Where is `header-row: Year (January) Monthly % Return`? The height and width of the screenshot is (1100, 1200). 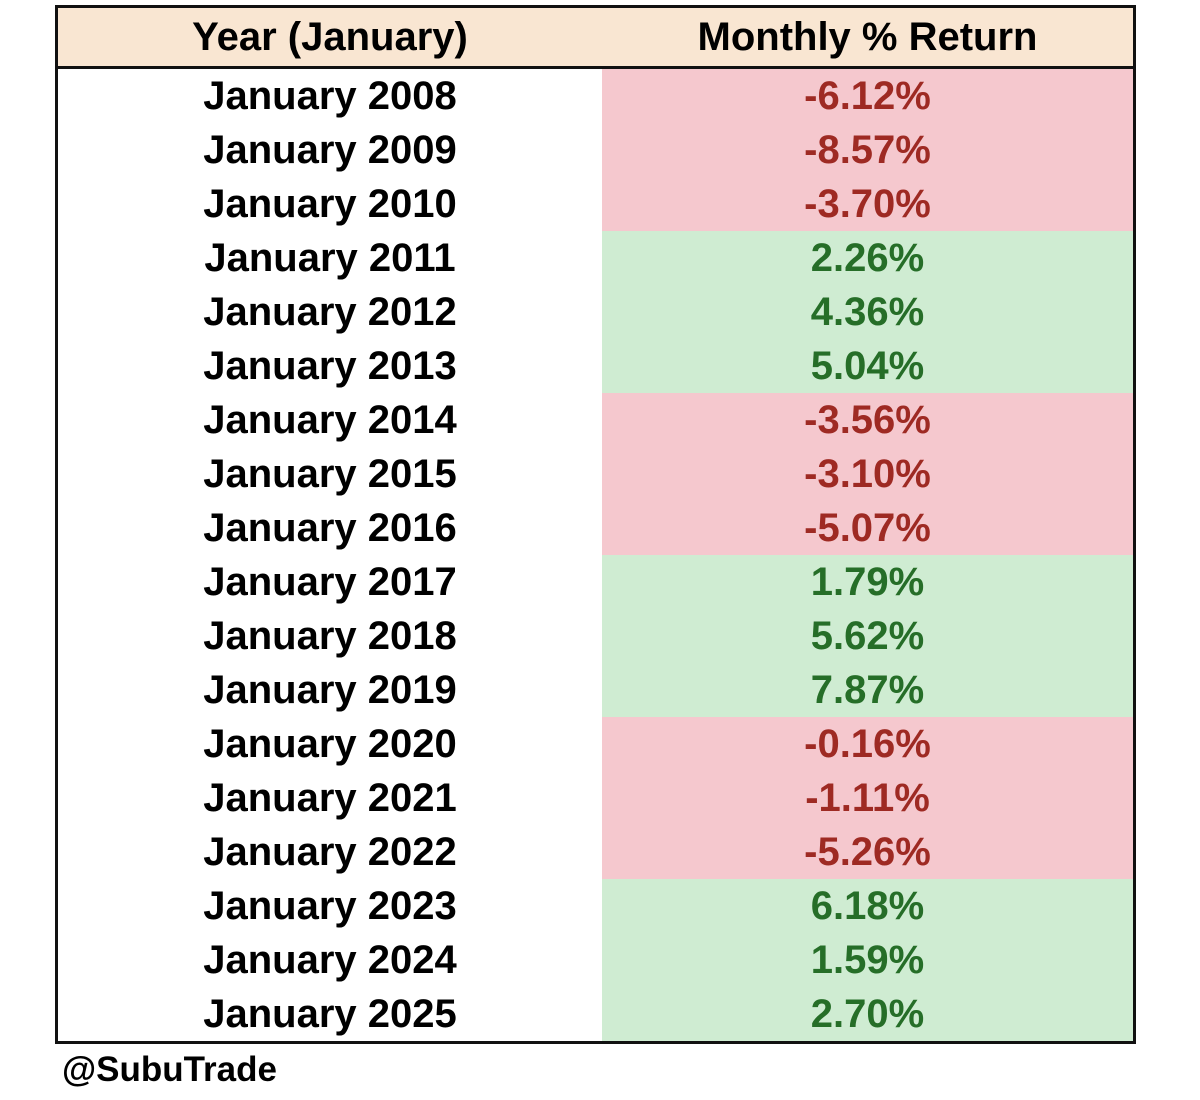 header-row: Year (January) Monthly % Return is located at coordinates (595, 37).